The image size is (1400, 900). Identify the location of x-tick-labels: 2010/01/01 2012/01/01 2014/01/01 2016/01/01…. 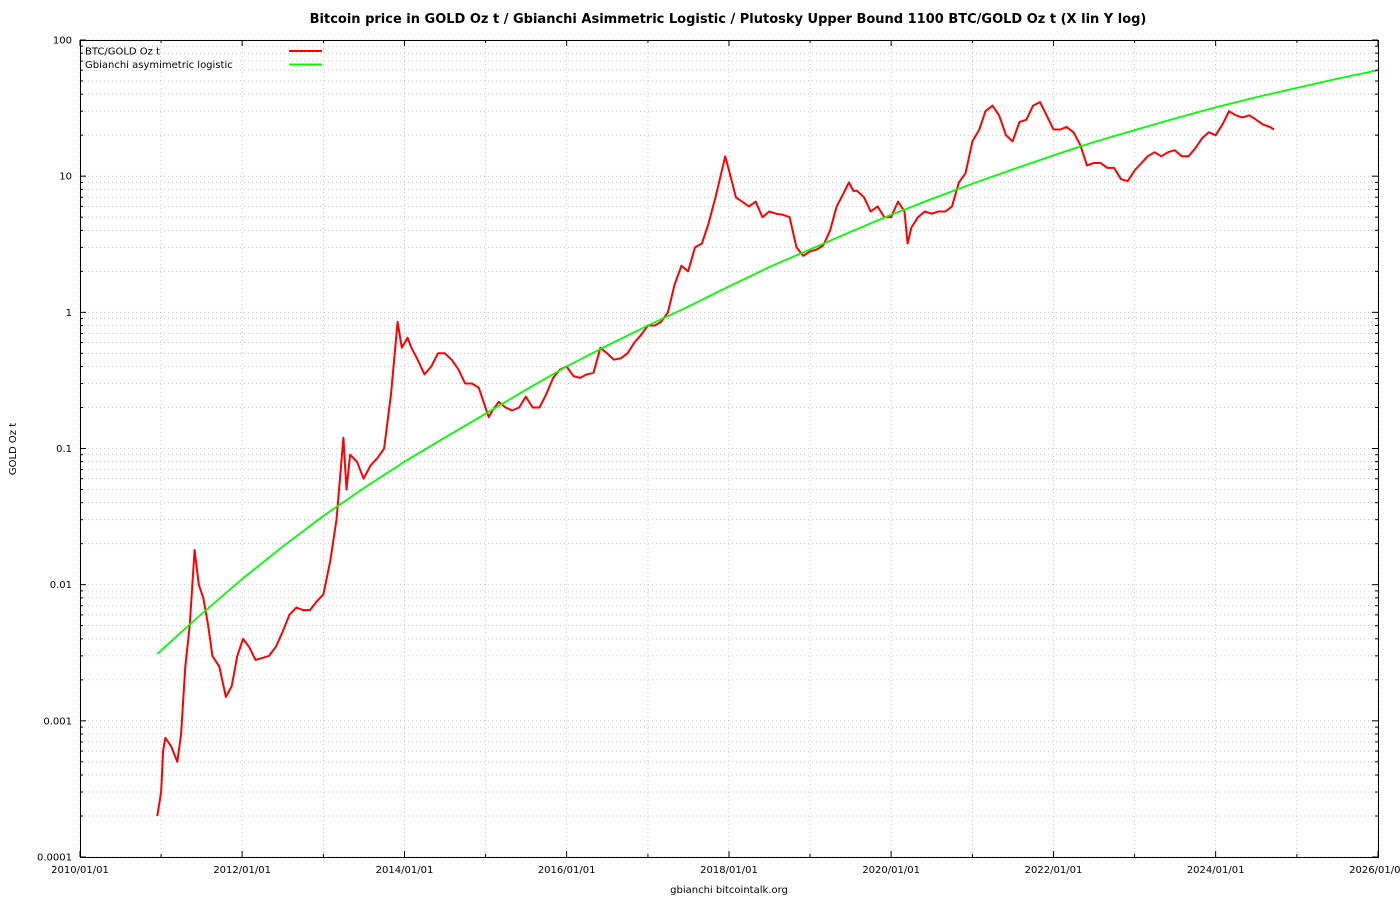
(725, 870).